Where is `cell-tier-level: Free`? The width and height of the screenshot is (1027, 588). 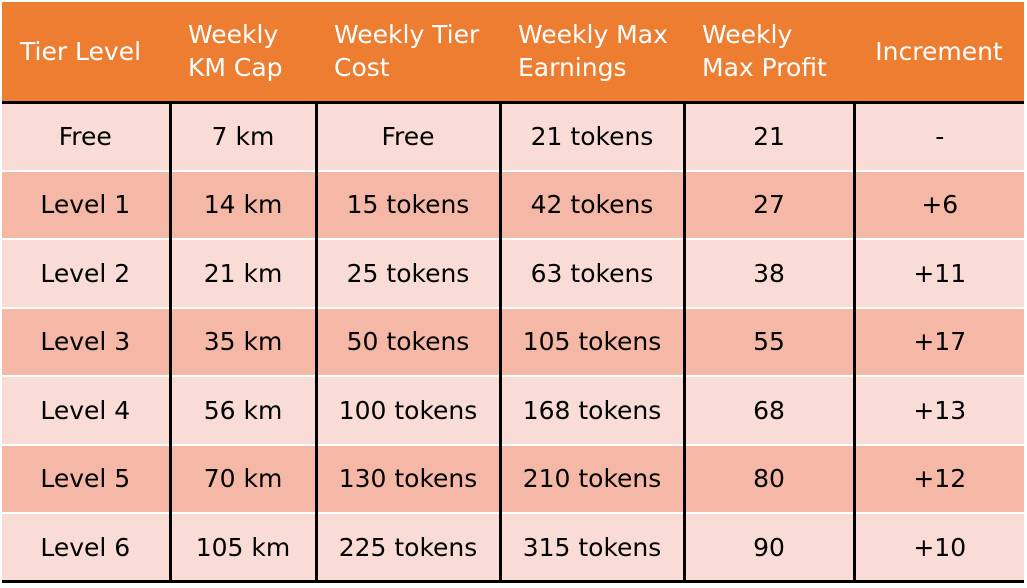 cell-tier-level: Free is located at coordinates (87, 137).